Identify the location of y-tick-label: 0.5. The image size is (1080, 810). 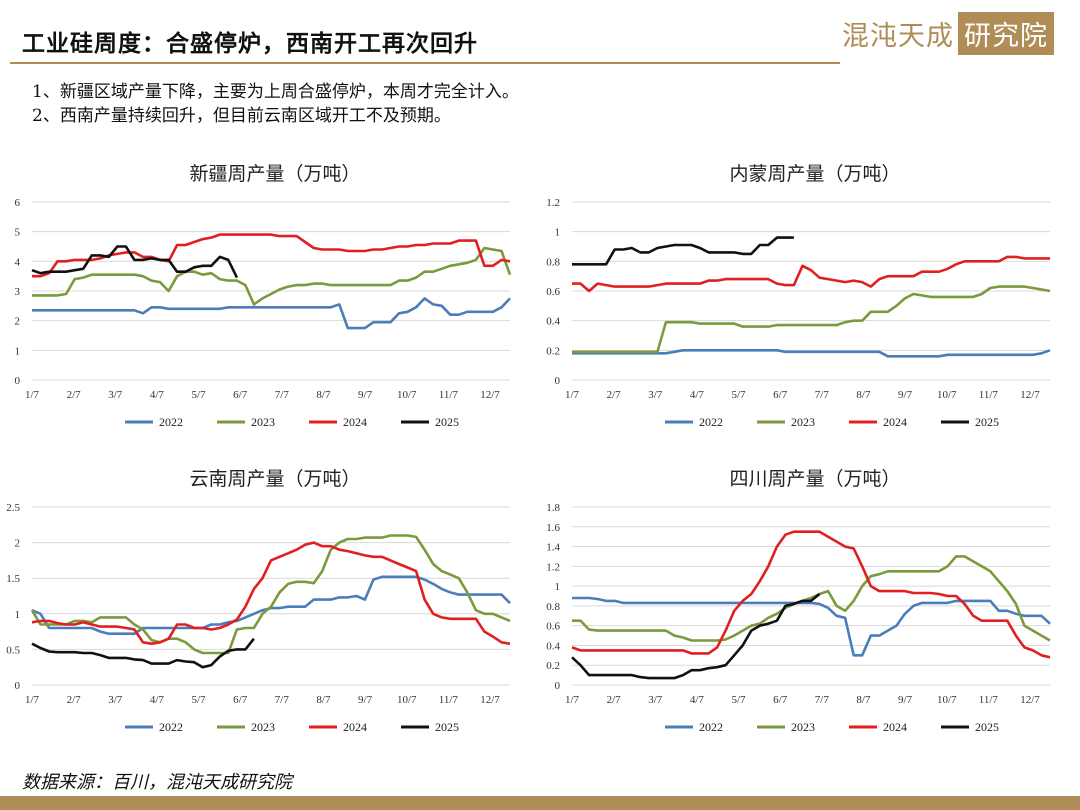
(13, 650).